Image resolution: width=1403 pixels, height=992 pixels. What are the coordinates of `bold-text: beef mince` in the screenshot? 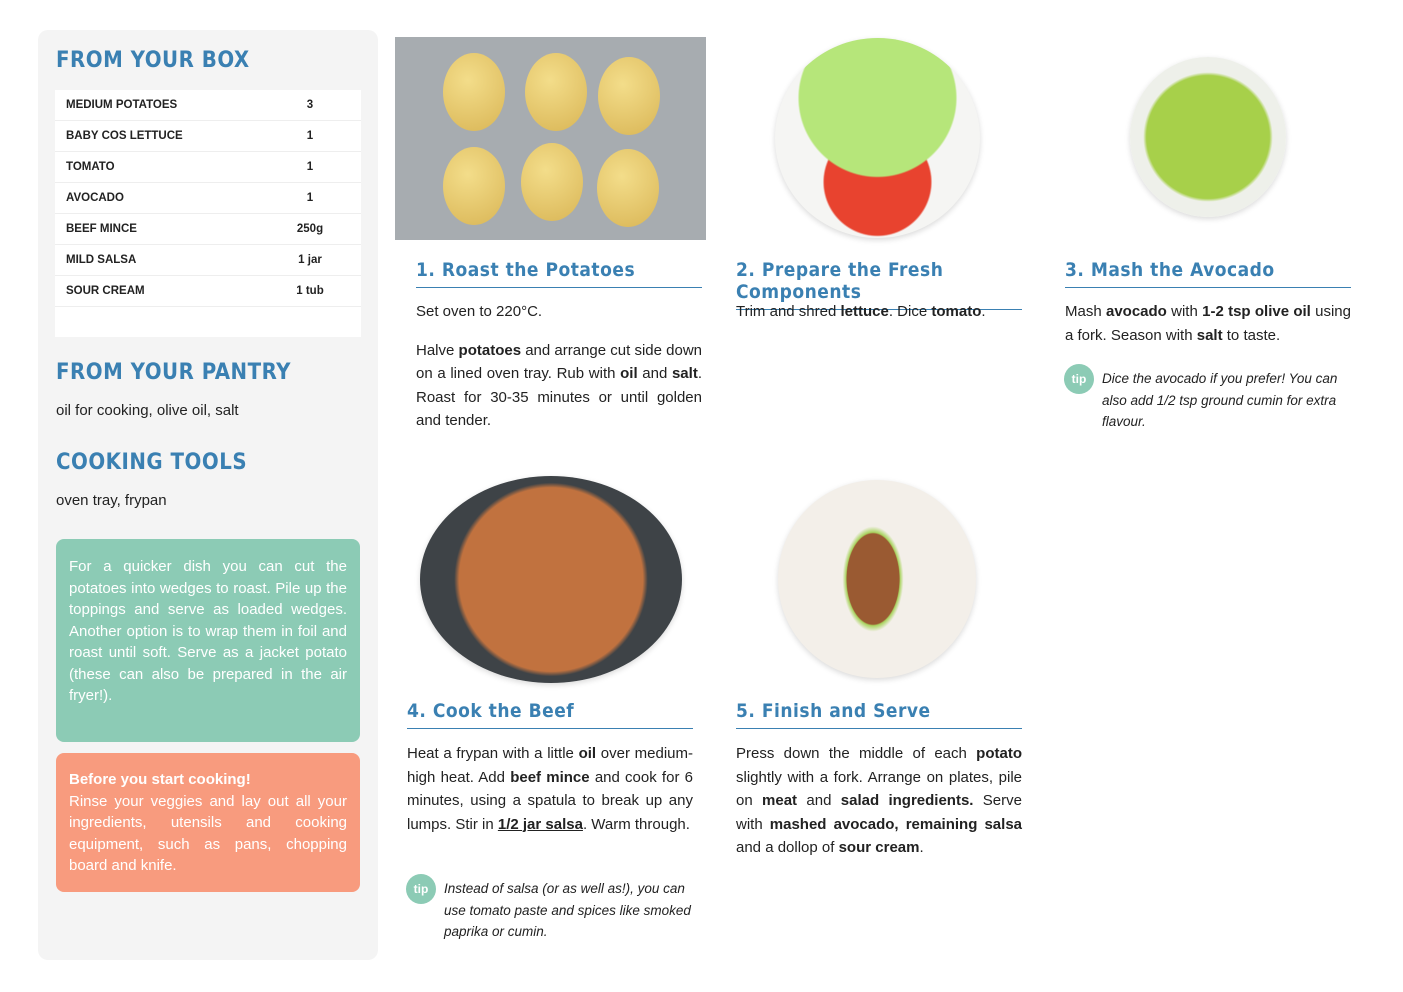 It's located at (550, 777).